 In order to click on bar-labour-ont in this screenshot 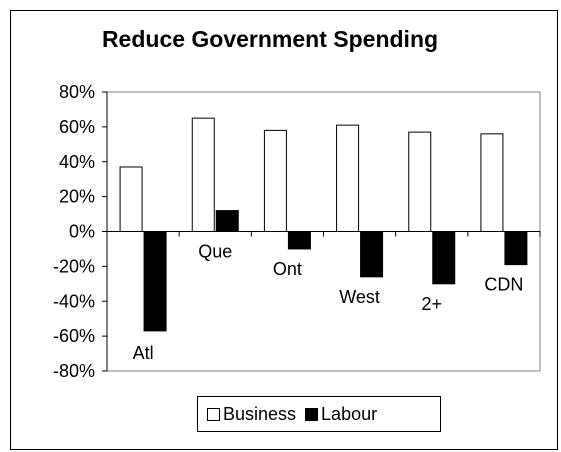, I will do `click(299, 240)`.